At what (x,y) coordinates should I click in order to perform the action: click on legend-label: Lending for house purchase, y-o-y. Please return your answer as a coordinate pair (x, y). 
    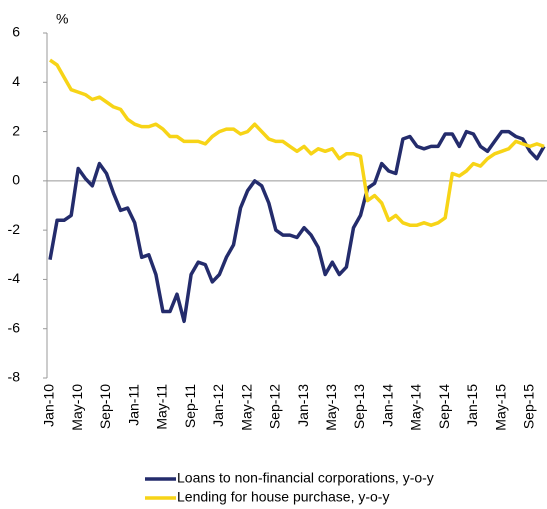
    Looking at the image, I should click on (283, 497).